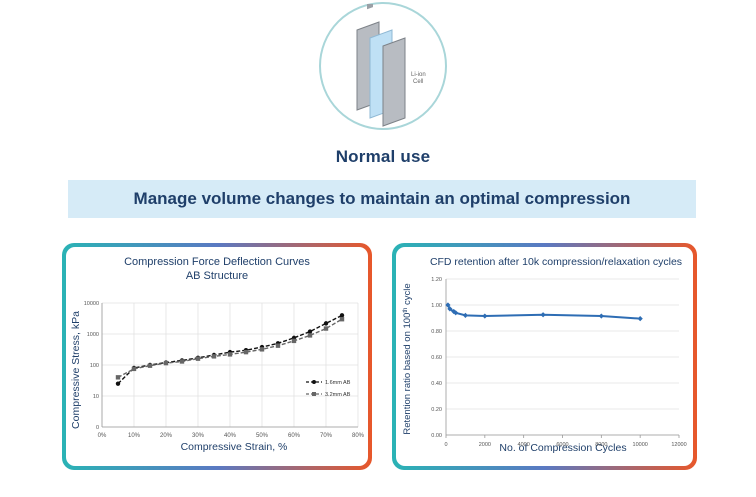  What do you see at coordinates (102, 436) in the screenshot?
I see `x-tick-label: 0%` at bounding box center [102, 436].